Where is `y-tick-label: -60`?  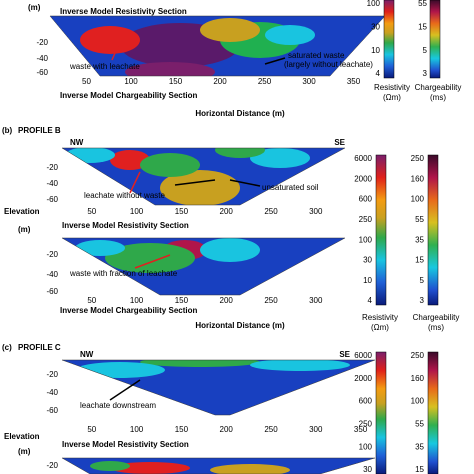
y-tick-label: -60 is located at coordinates (52, 291).